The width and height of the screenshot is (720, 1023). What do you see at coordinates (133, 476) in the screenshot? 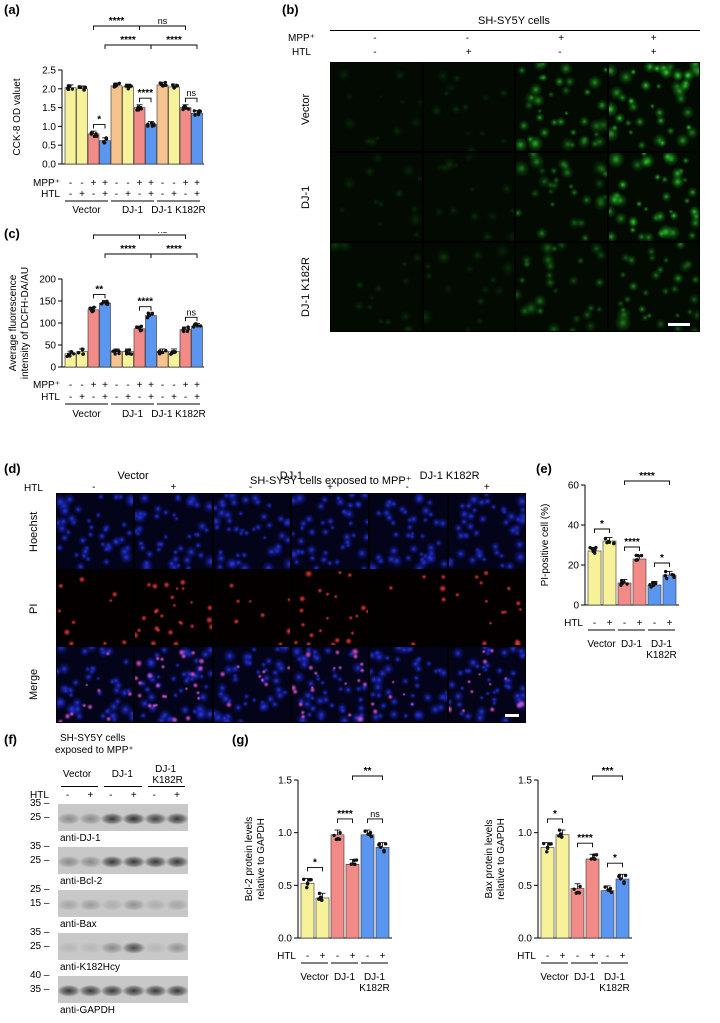
I see `panel-d-group-label: Vector` at bounding box center [133, 476].